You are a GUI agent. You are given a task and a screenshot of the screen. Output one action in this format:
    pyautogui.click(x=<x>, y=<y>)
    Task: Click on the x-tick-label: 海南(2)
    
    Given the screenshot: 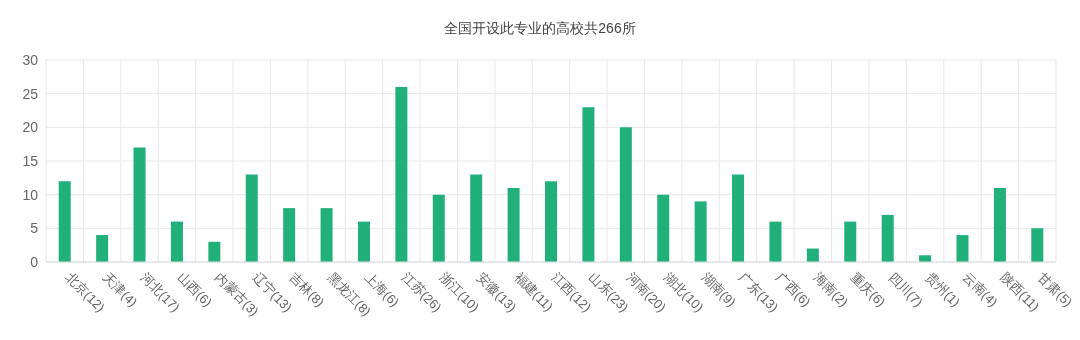 What is the action you would take?
    pyautogui.click(x=830, y=289)
    